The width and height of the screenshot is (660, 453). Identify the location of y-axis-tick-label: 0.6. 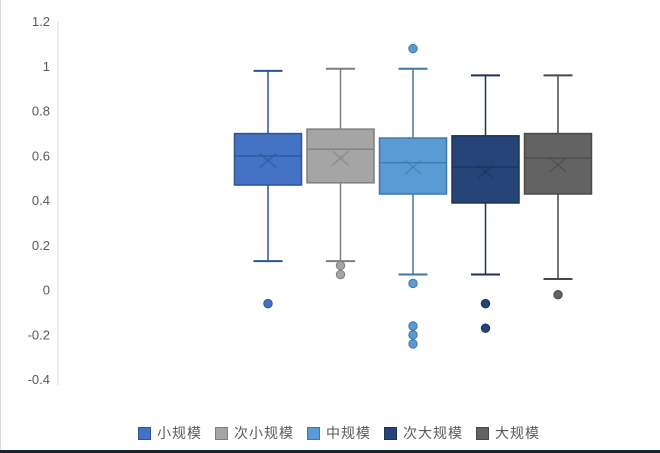
(41, 155).